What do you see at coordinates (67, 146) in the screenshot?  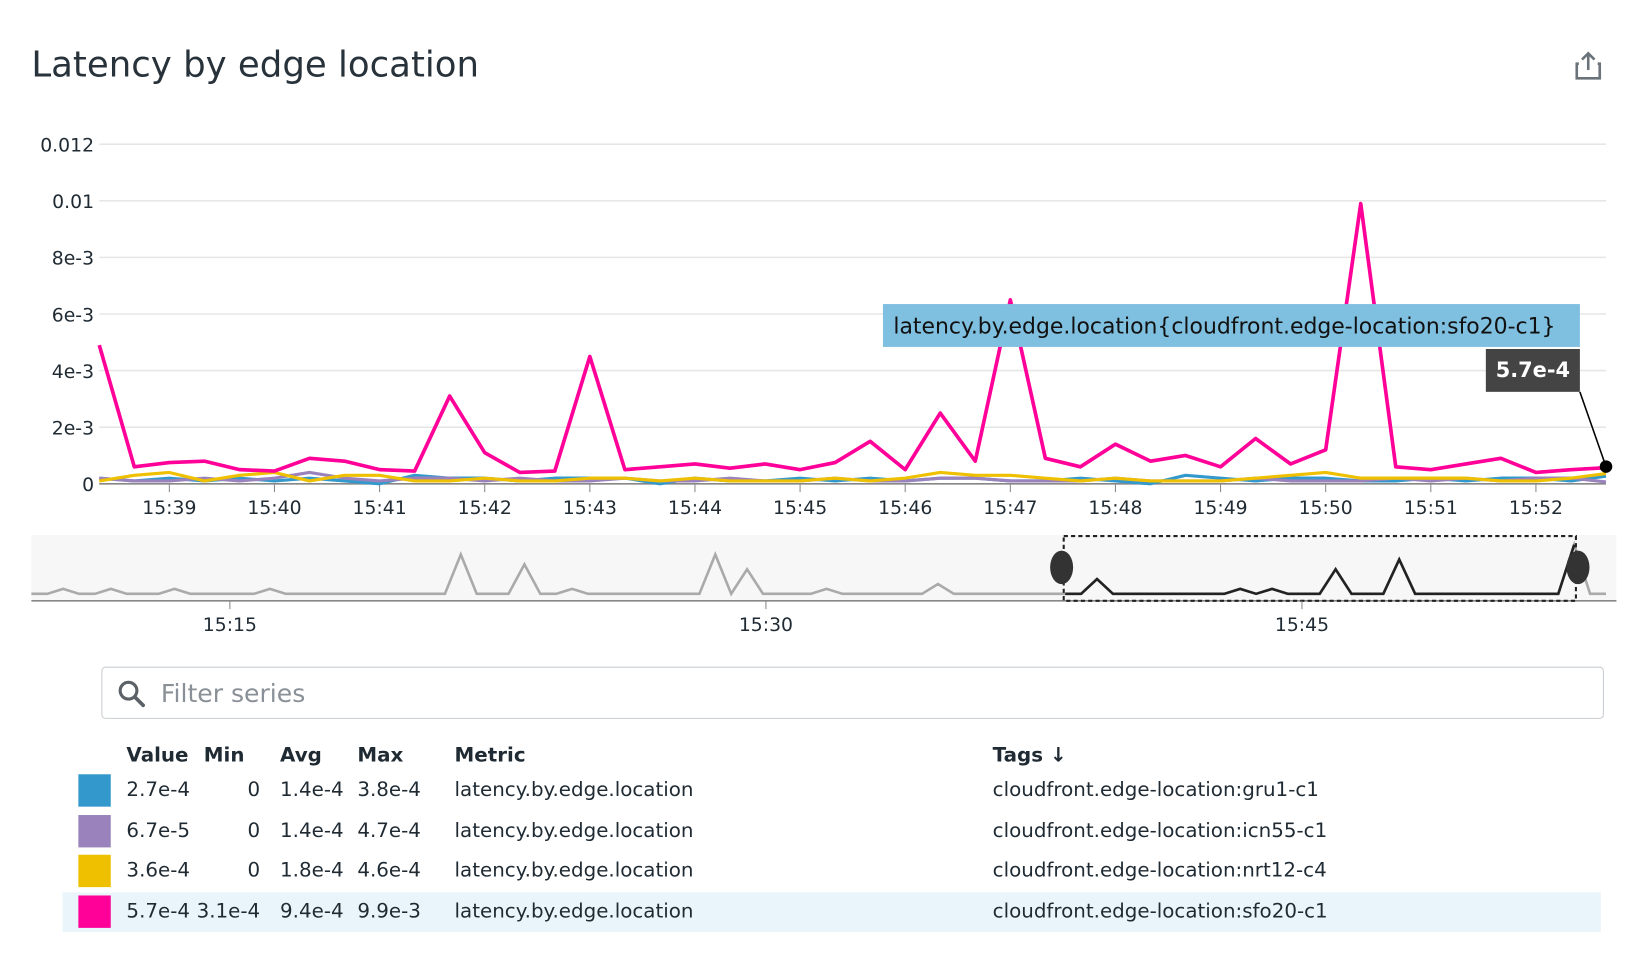 I see `y-tick-label: 0.012` at bounding box center [67, 146].